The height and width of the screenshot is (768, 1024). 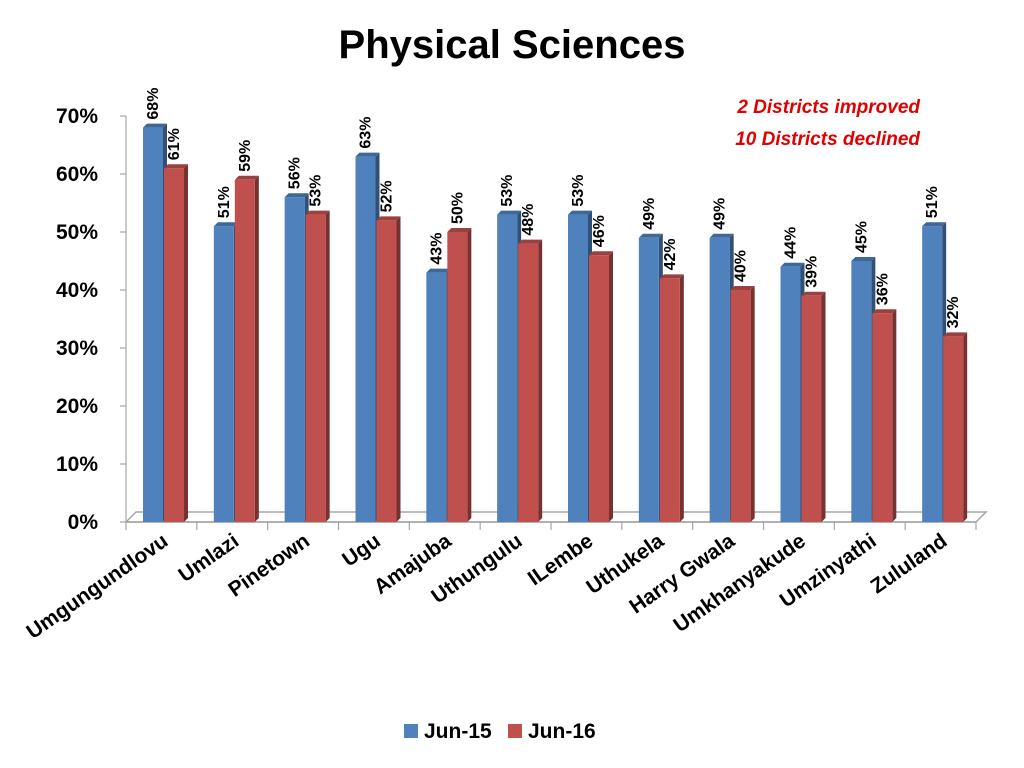 What do you see at coordinates (458, 731) in the screenshot?
I see `legend-label-jun-15: Jun-15` at bounding box center [458, 731].